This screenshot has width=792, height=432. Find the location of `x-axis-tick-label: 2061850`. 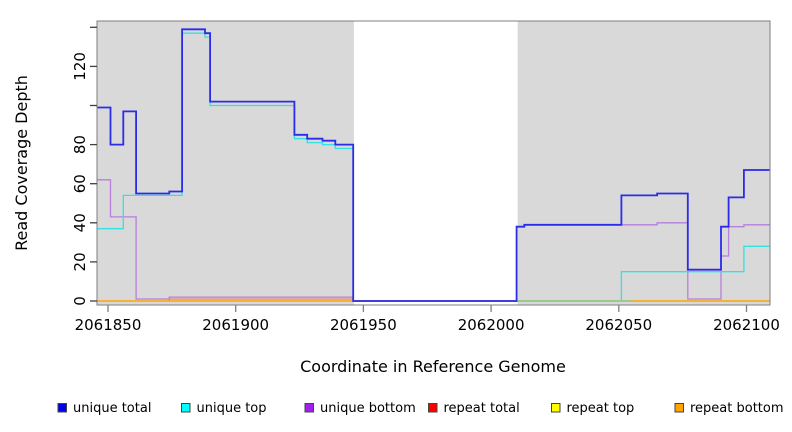

x-axis-tick-label: 2061850 is located at coordinates (108, 325).